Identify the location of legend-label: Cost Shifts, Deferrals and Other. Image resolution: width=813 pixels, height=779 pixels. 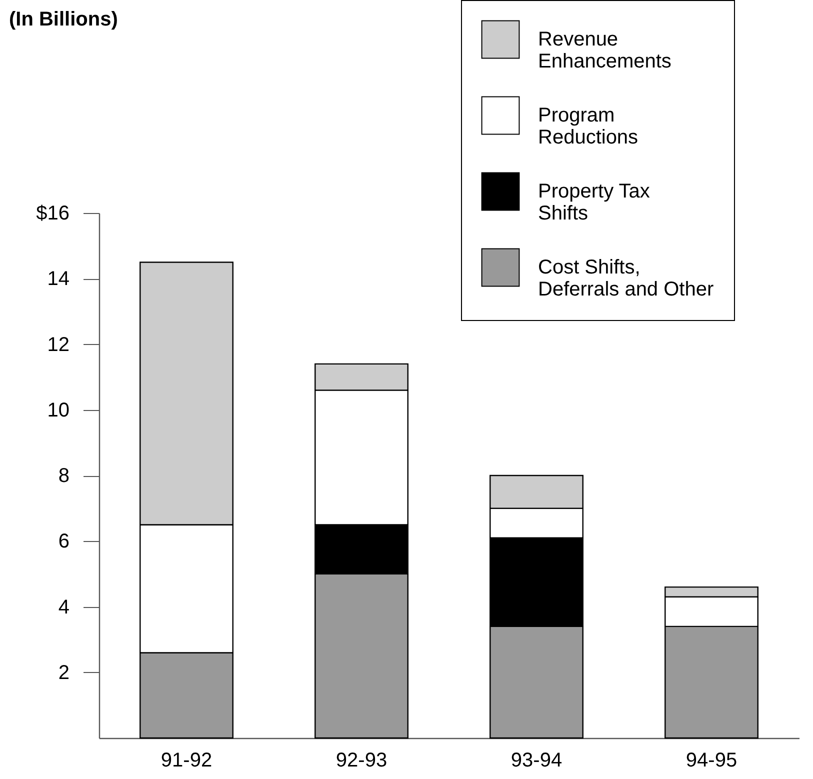
(626, 278).